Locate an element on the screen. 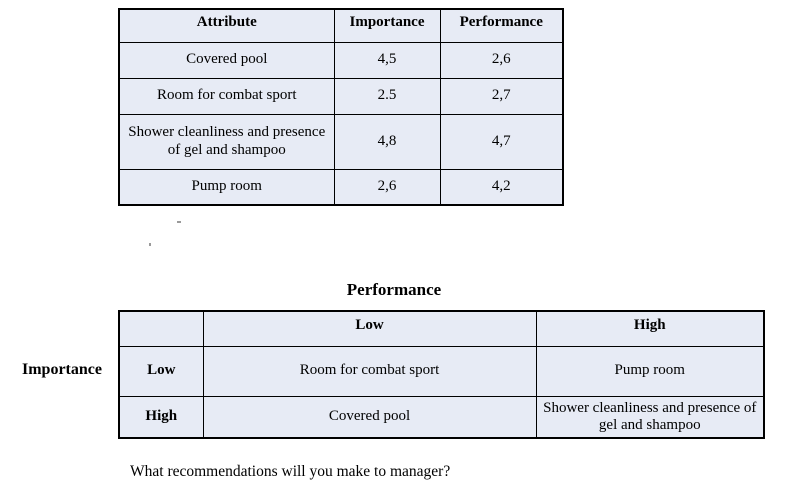 Image resolution: width=788 pixels, height=498 pixels. performance-cell: 2,7 is located at coordinates (501, 96).